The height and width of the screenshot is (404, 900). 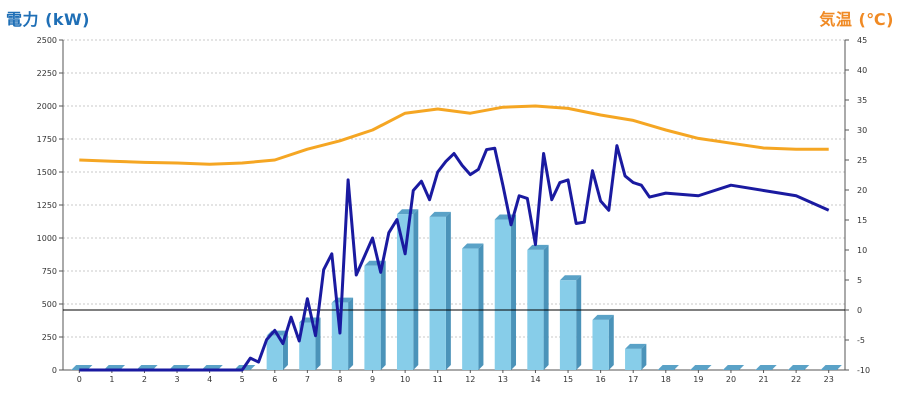 I want to click on y-right-tick-label: 20, so click(x=862, y=190).